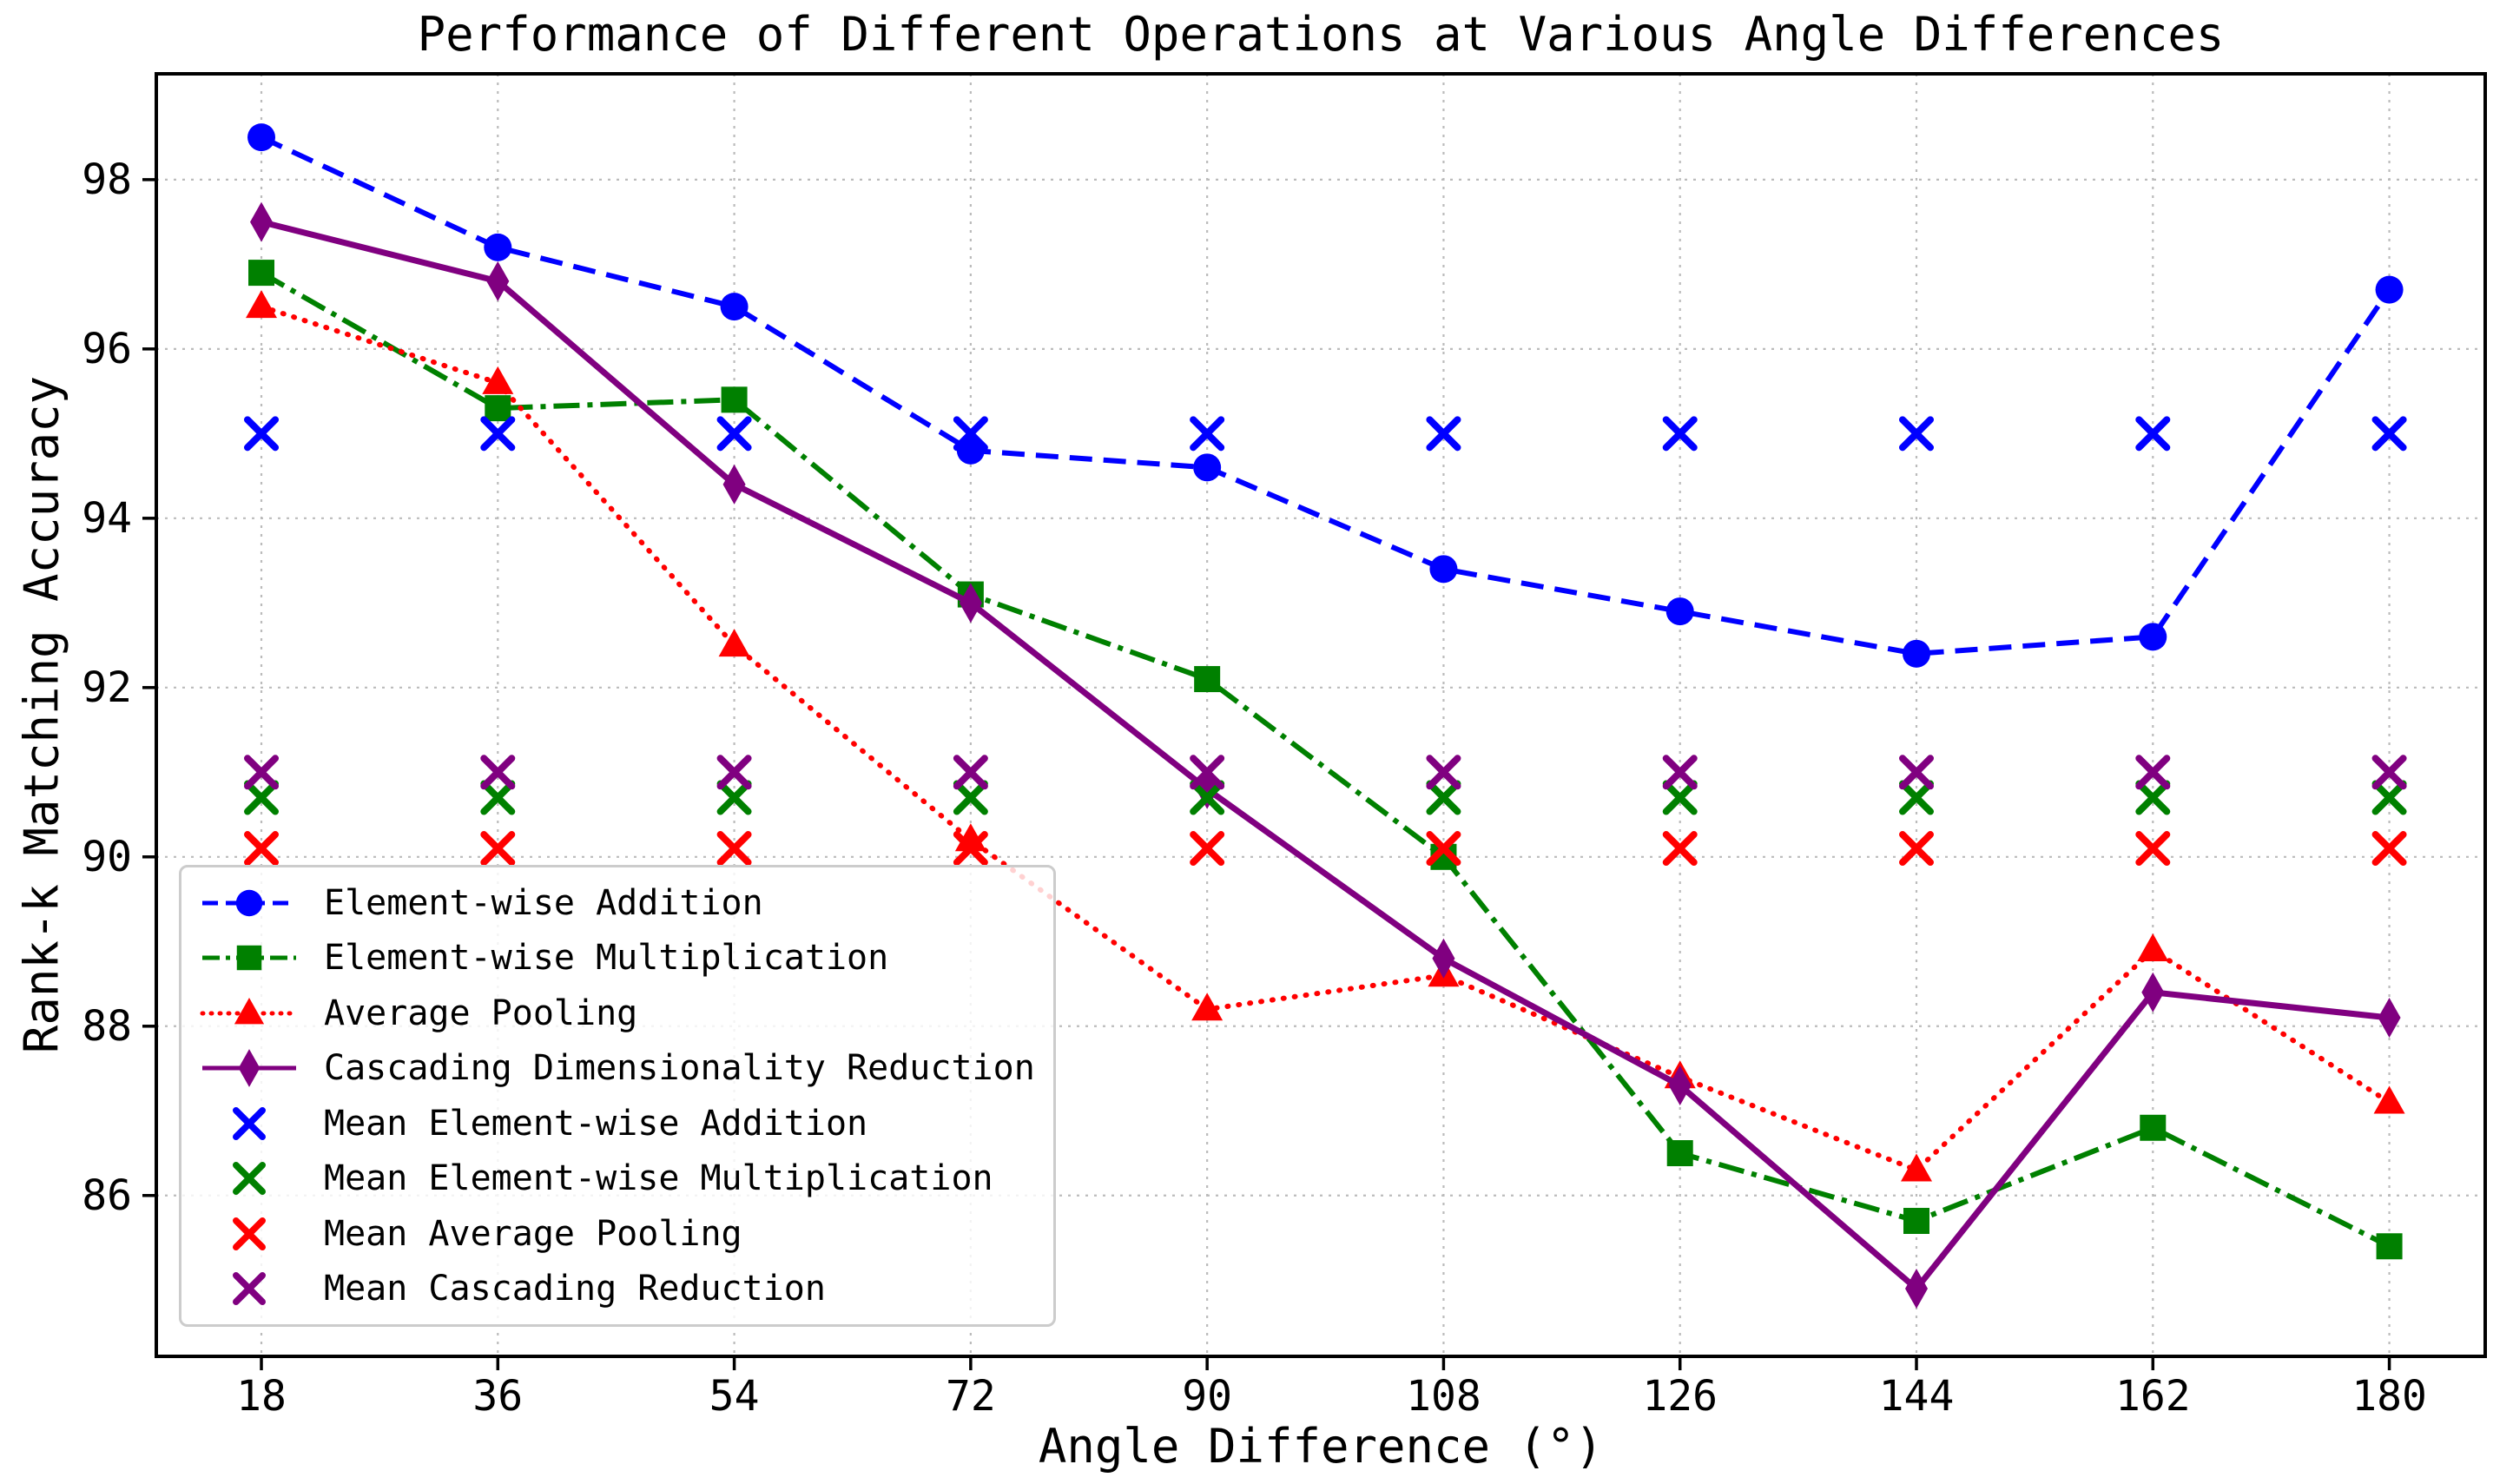 This screenshot has width=2513, height=1484. I want to click on y-tick-label: 98, so click(107, 179).